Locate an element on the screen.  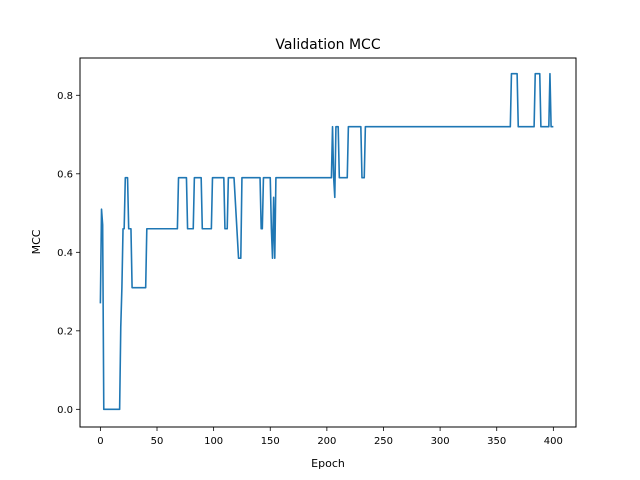
x-tick-label: 100 is located at coordinates (213, 441).